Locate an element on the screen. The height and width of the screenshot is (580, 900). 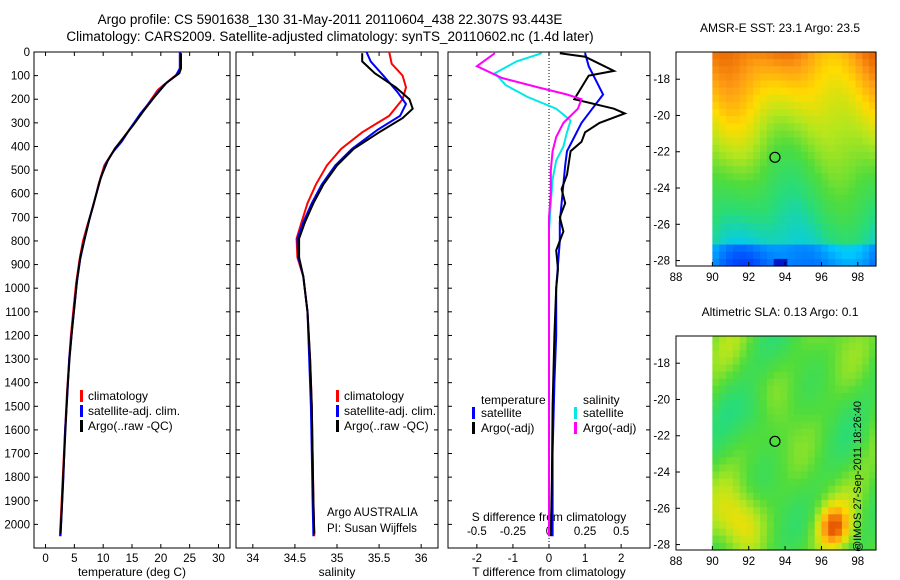
y-tick-label: 1700 is located at coordinates (17, 455).